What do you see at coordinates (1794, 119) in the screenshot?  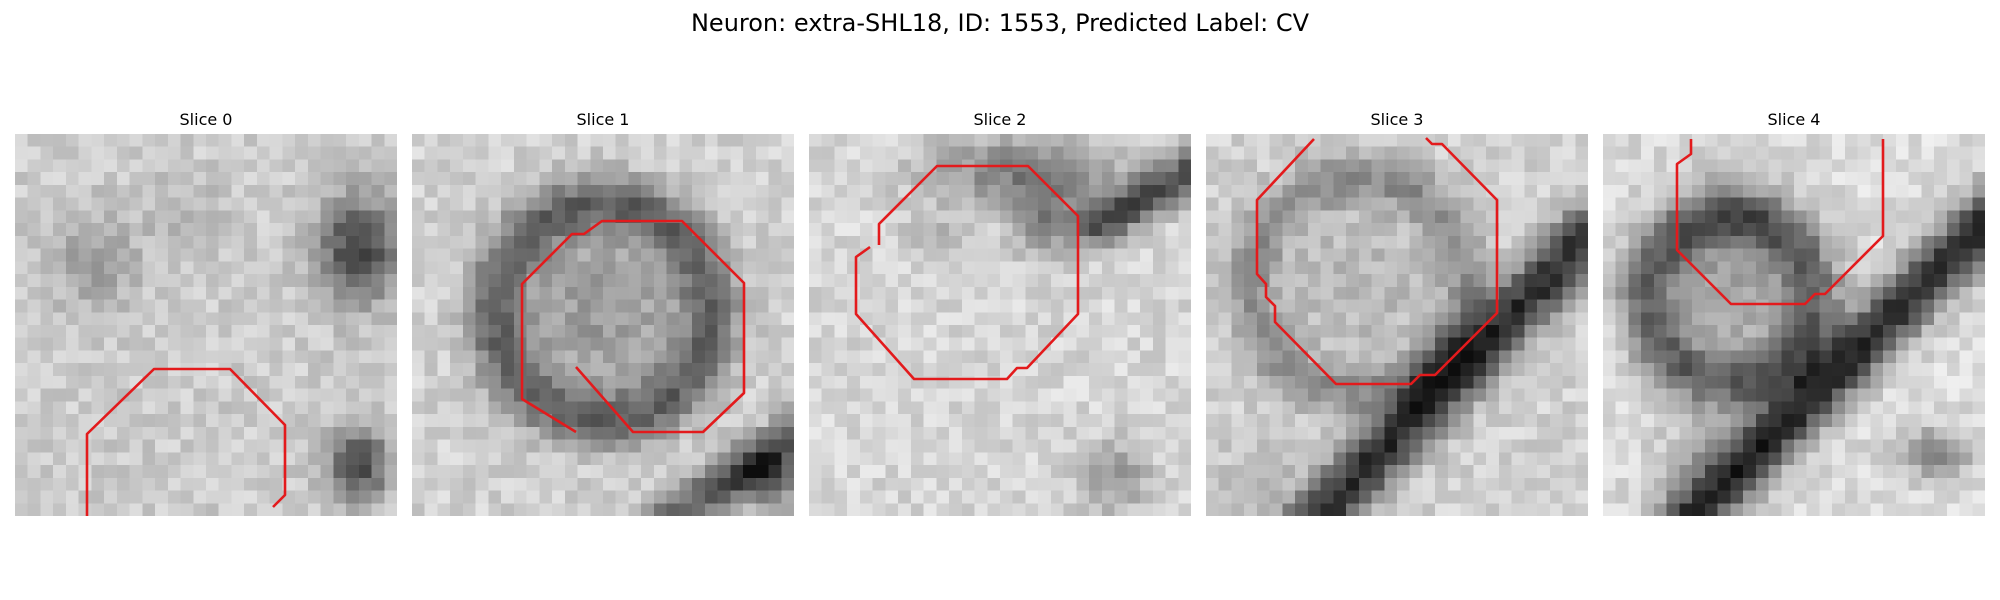 I see `slice-title-4: Slice 4` at bounding box center [1794, 119].